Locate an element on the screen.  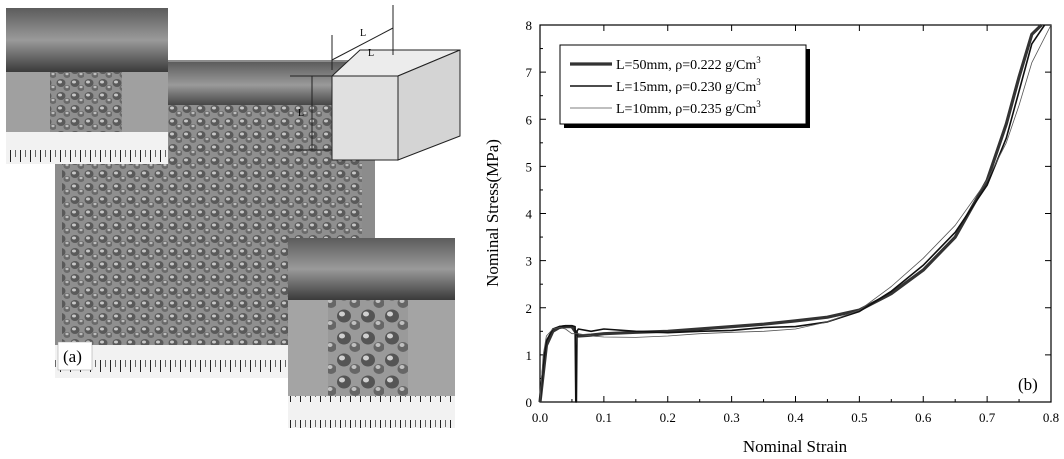
panel-a-label-box is located at coordinates (75, 356).